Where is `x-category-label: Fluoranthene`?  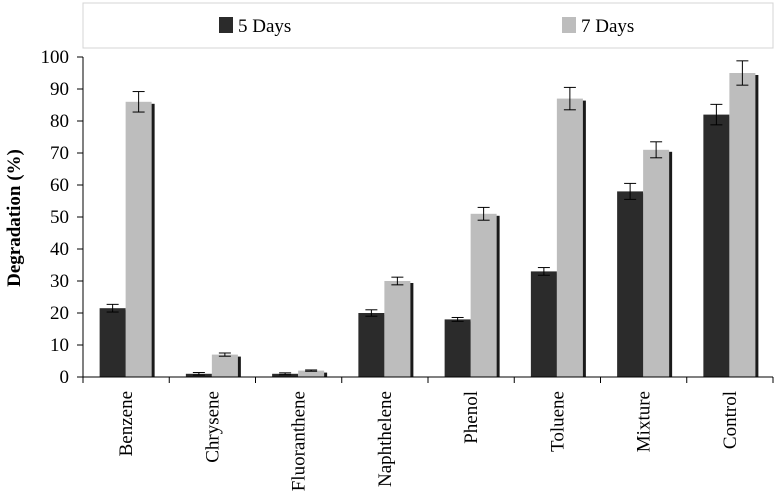
x-category-label: Fluoranthene is located at coordinates (299, 441).